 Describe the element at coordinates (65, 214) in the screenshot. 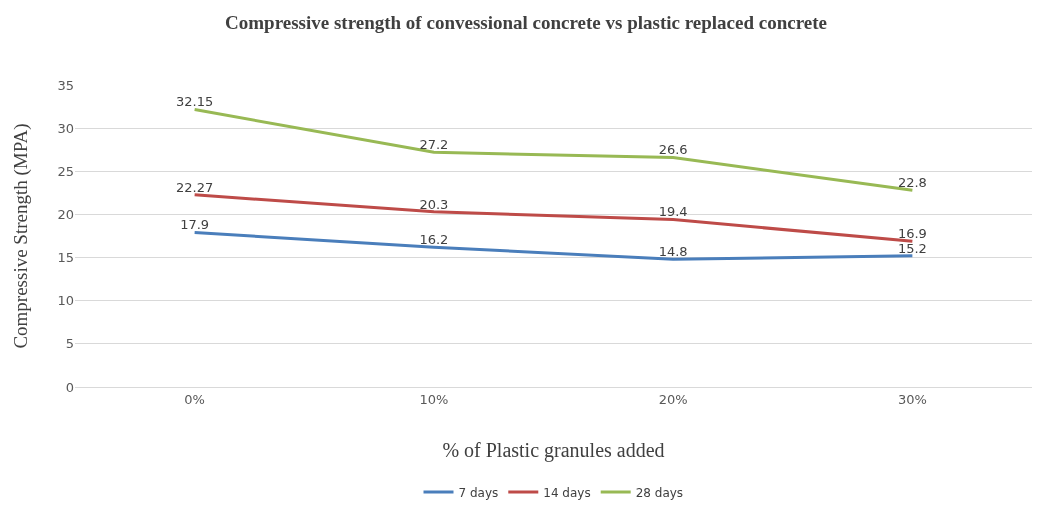

I see `y-tick-label: 20` at that location.